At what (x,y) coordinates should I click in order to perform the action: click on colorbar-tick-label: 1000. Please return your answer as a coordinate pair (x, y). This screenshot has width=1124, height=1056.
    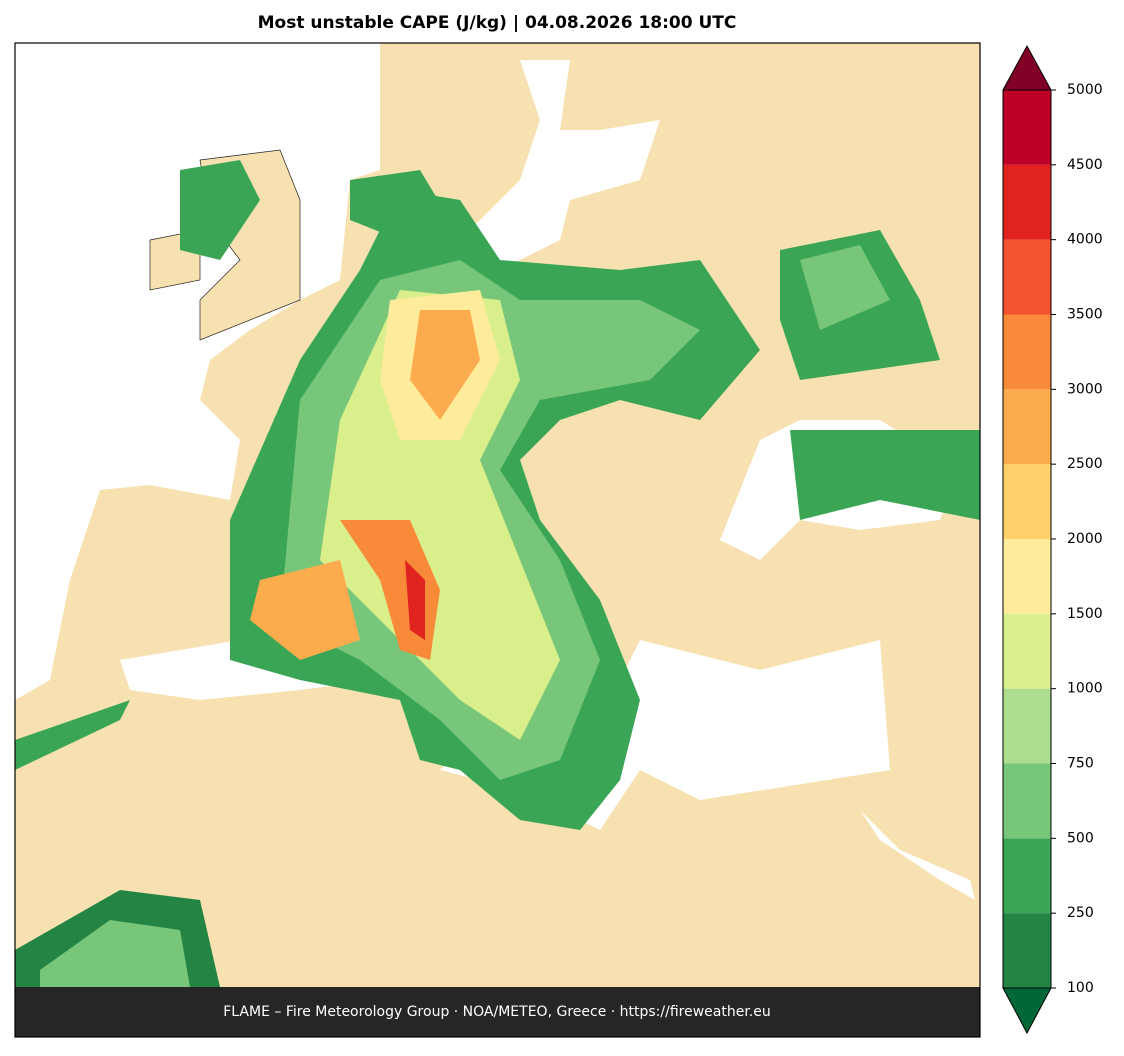
    Looking at the image, I should click on (1085, 689).